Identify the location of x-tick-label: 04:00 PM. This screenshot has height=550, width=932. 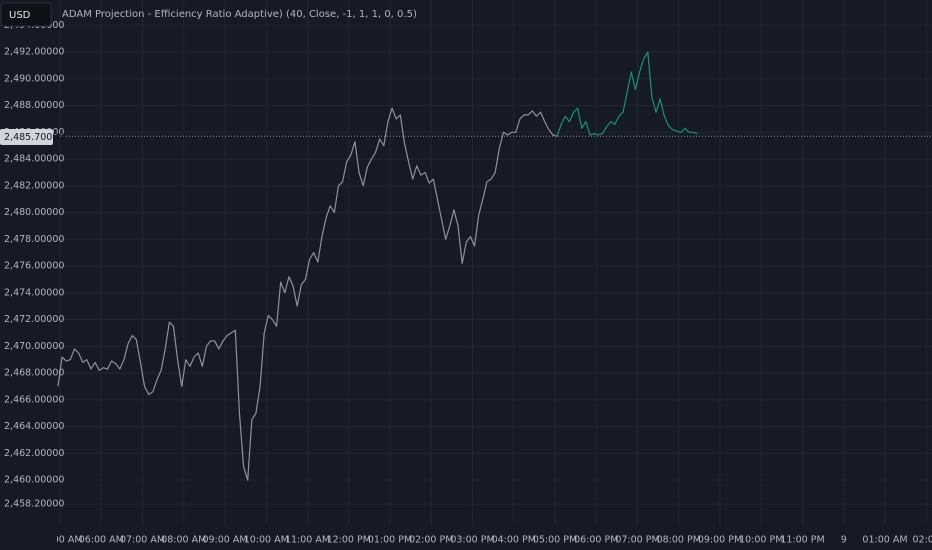
(514, 540).